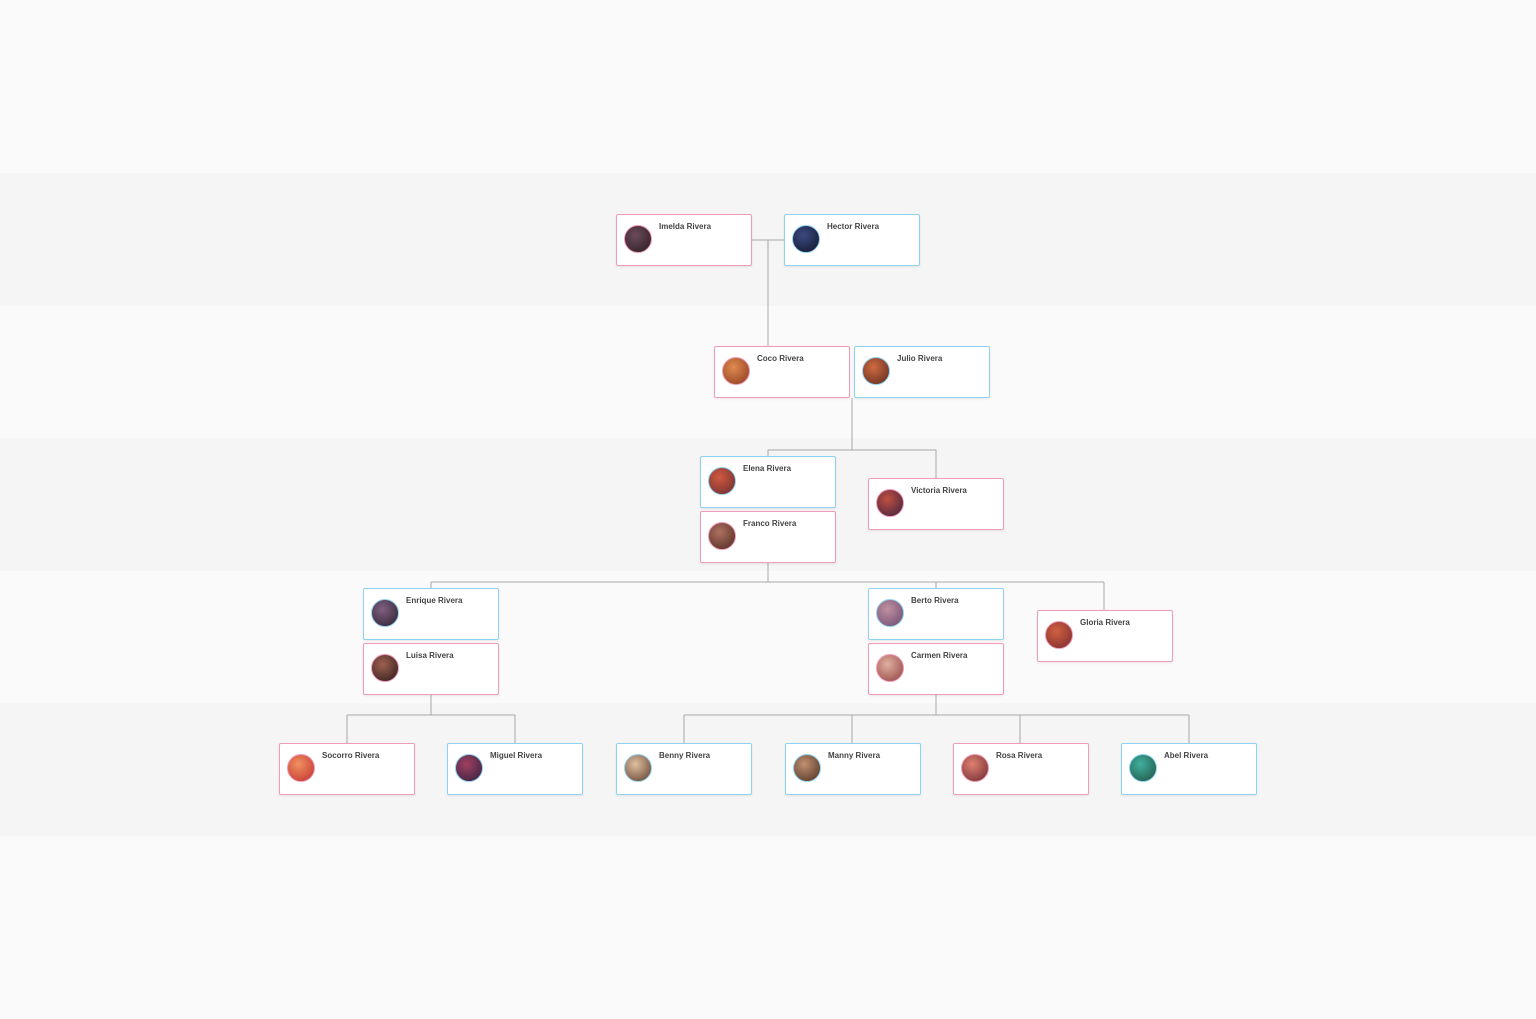 This screenshot has width=1536, height=1019. I want to click on person-card: Hector Rivera, so click(852, 240).